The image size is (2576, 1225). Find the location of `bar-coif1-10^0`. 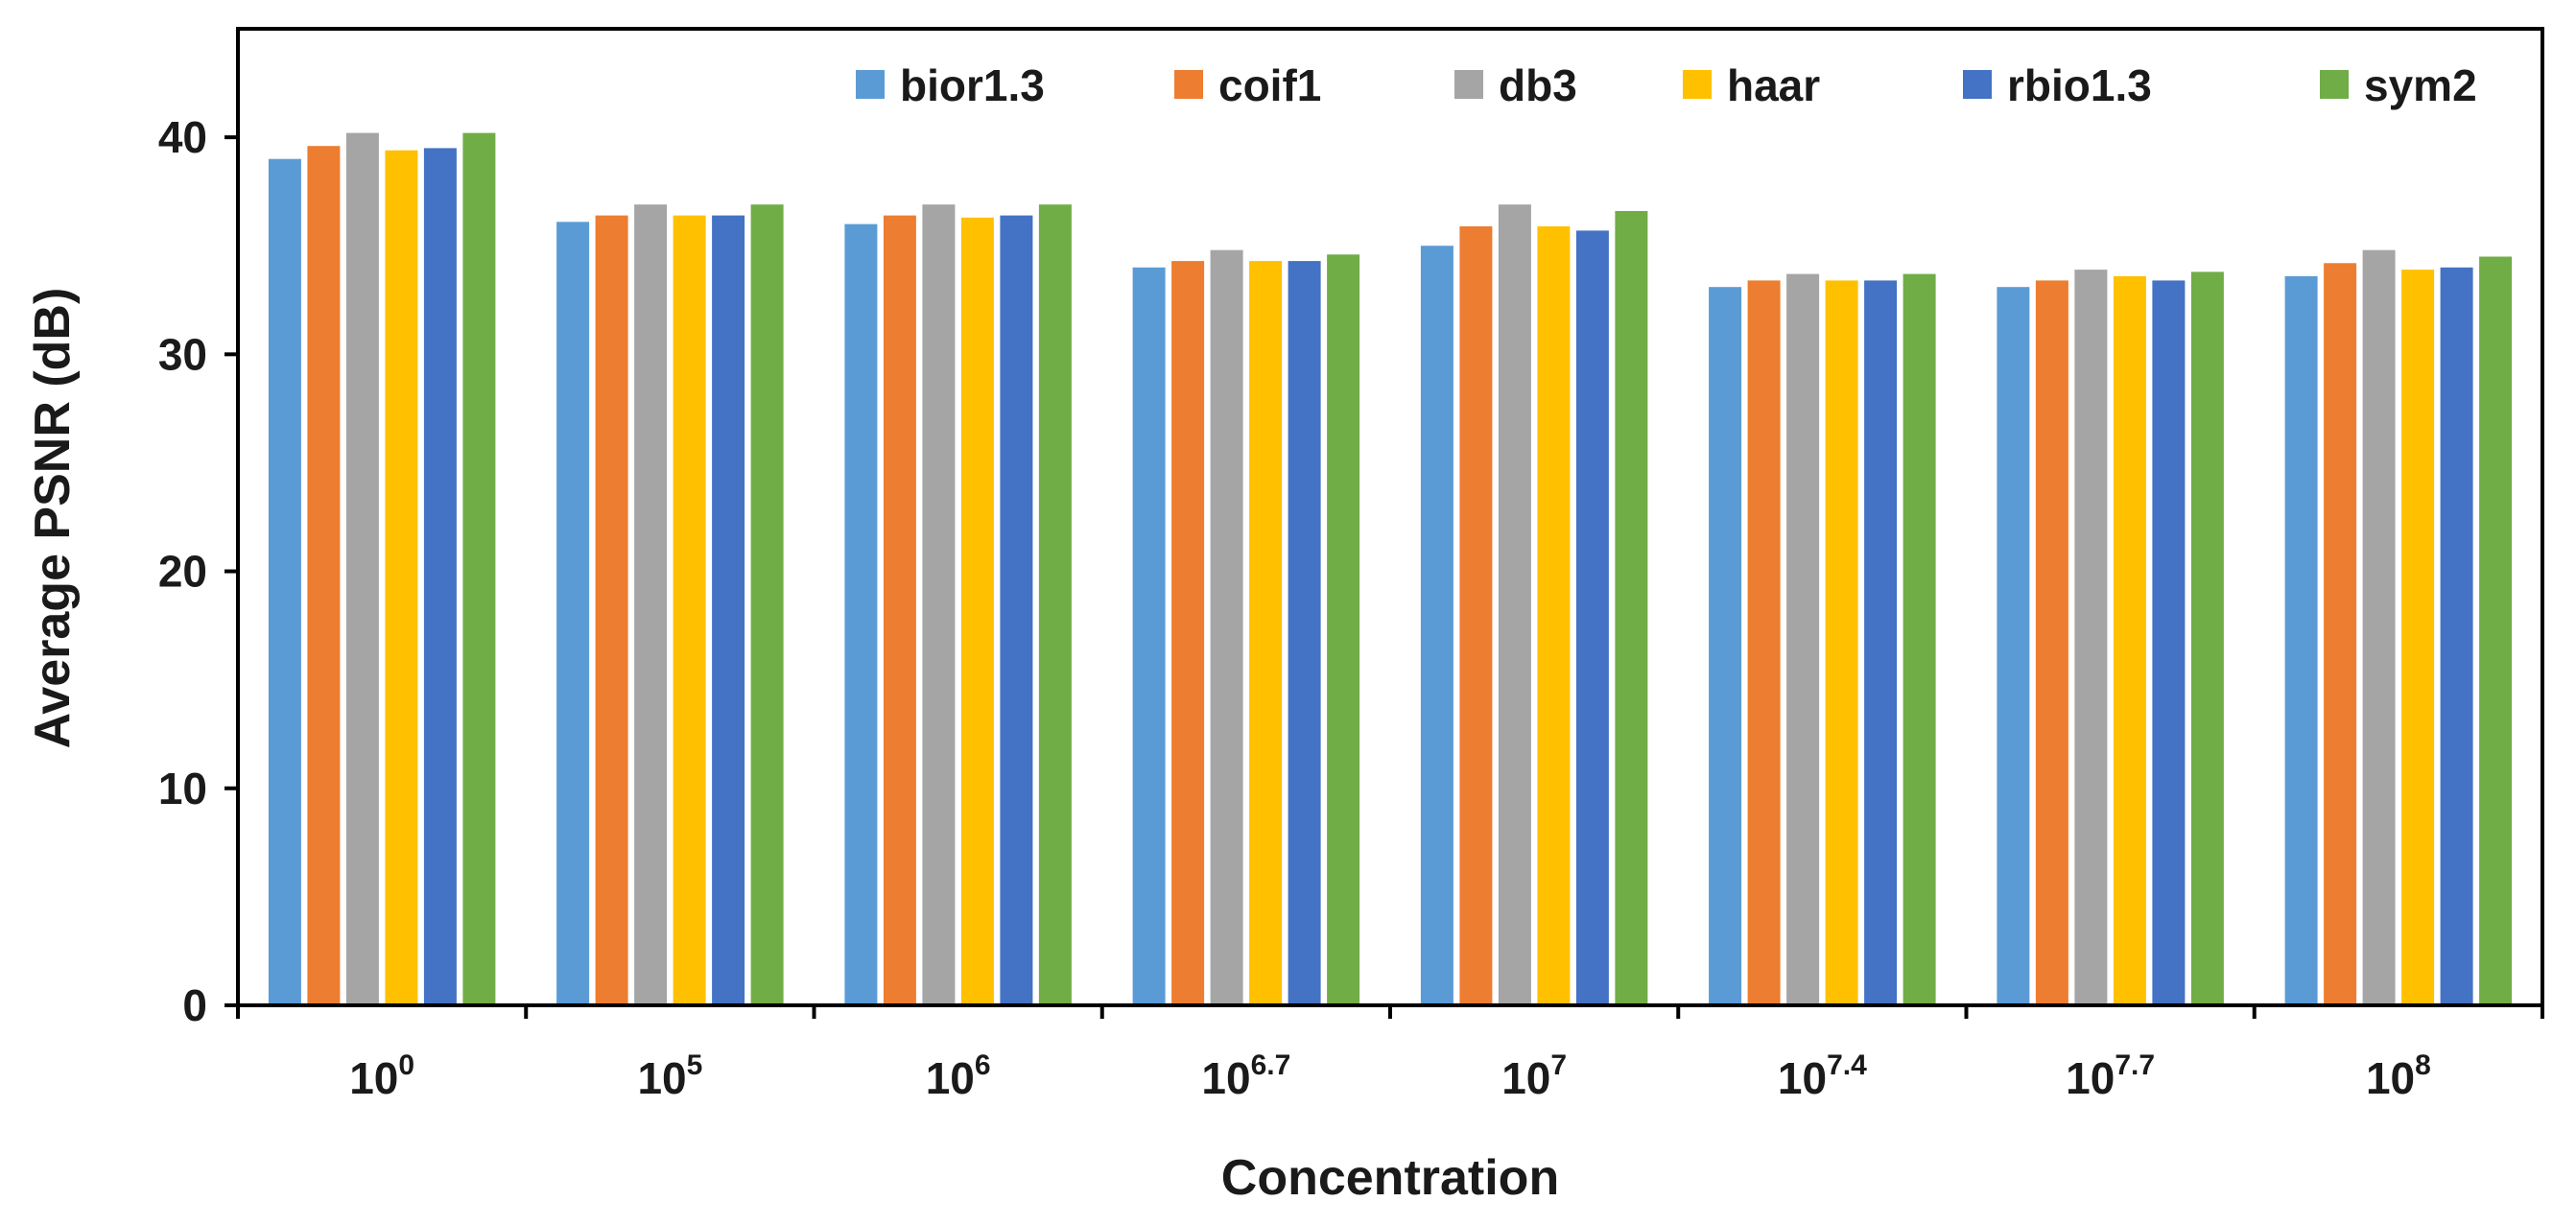

bar-coif1-10^0 is located at coordinates (324, 576).